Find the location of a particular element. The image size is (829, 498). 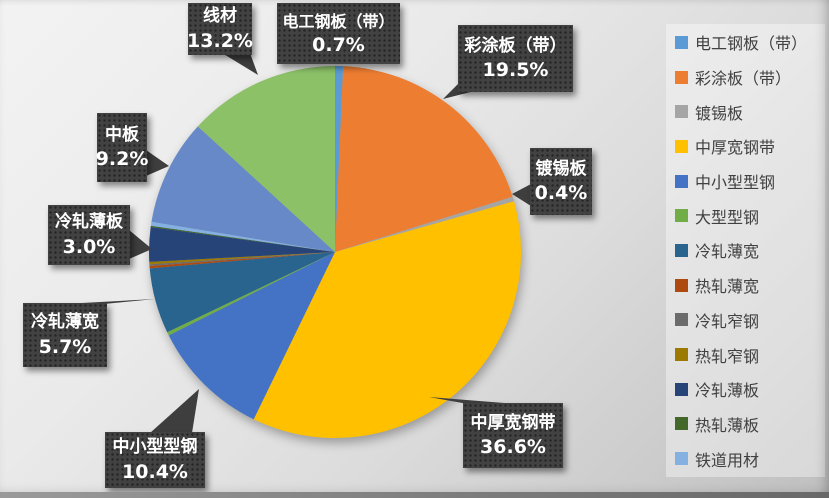

callout-zhonghoukuangangdai: 中厚宽钢带 36.6% is located at coordinates (513, 435).